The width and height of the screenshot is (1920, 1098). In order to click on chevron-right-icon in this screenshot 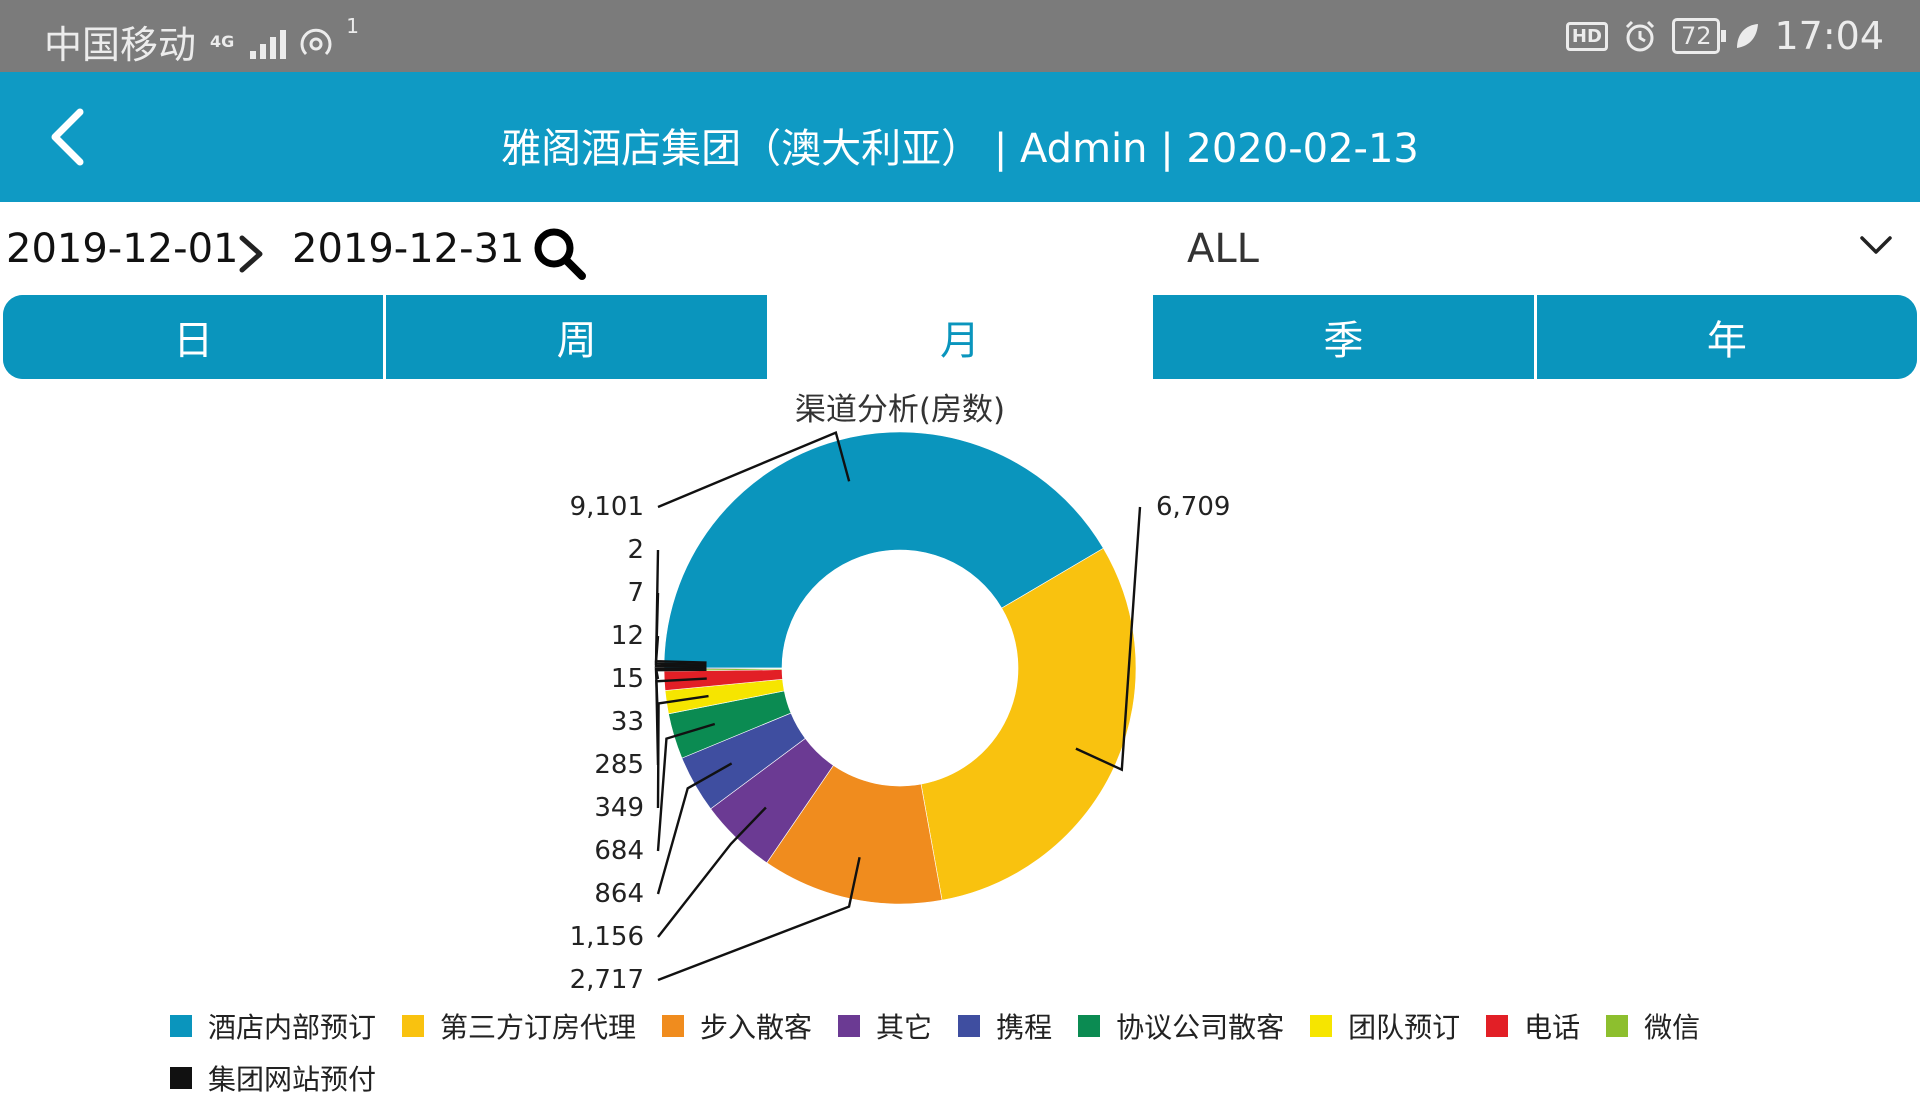, I will do `click(251, 254)`.